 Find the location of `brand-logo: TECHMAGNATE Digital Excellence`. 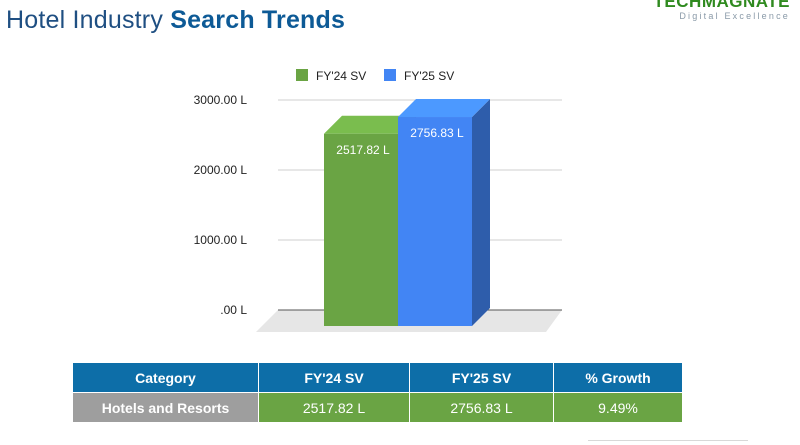

brand-logo: TECHMAGNATE Digital Excellence is located at coordinates (722, 10).